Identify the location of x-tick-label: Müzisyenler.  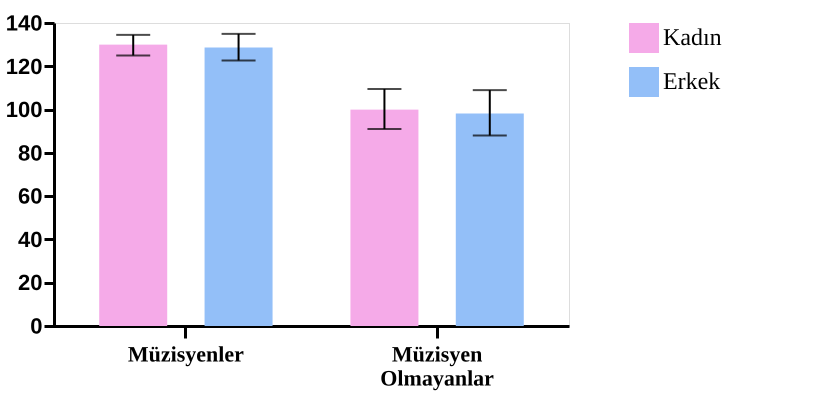
(186, 354).